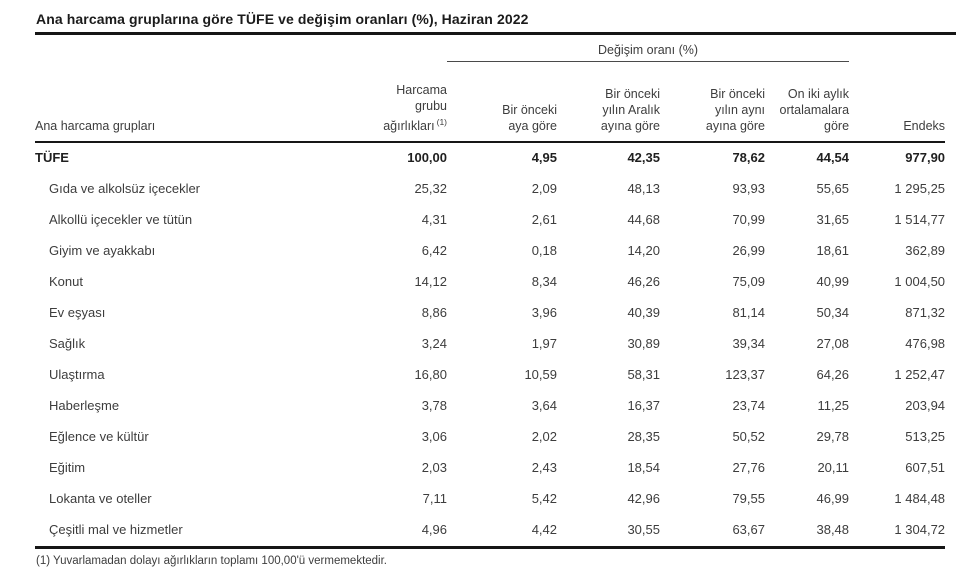 The image size is (967, 587). Describe the element at coordinates (185, 102) in the screenshot. I see `col-header-main-groups: Ana harcama grupları` at that location.